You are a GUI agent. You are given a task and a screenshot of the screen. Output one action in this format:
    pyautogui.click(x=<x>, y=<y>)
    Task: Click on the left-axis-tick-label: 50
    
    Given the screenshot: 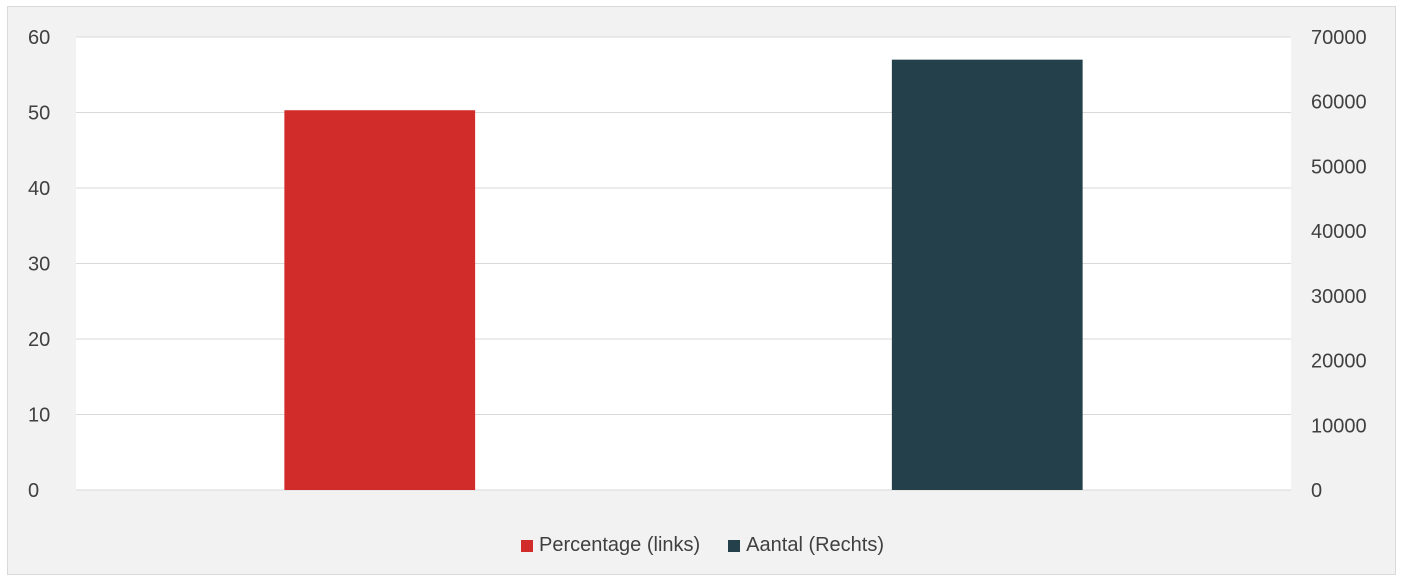 What is the action you would take?
    pyautogui.click(x=39, y=114)
    